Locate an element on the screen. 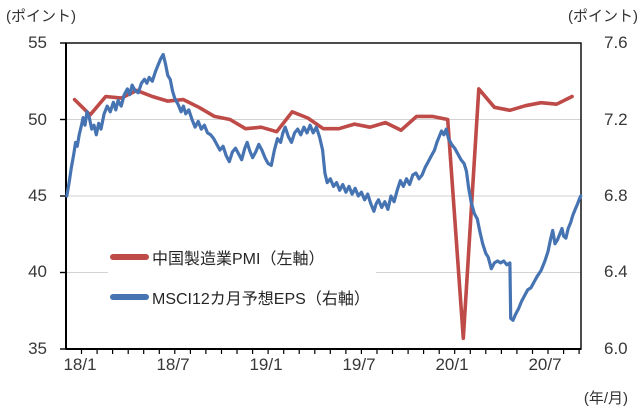  right-axis-tick-6-0: 6.0 is located at coordinates (616, 348).